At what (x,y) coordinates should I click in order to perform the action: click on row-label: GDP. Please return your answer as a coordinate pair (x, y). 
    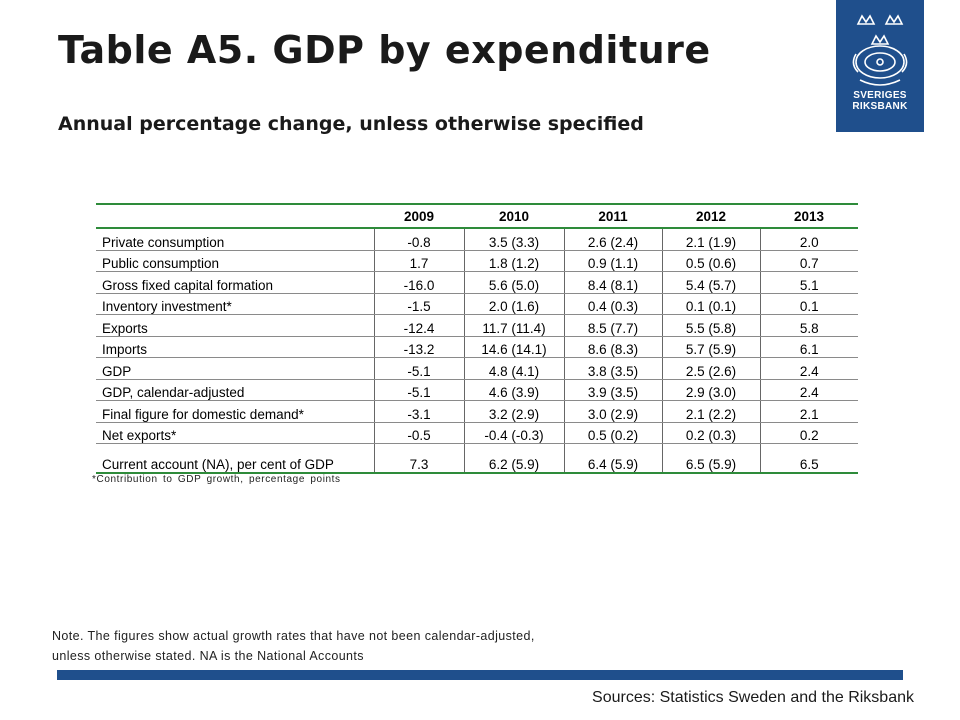
    Looking at the image, I should click on (235, 368).